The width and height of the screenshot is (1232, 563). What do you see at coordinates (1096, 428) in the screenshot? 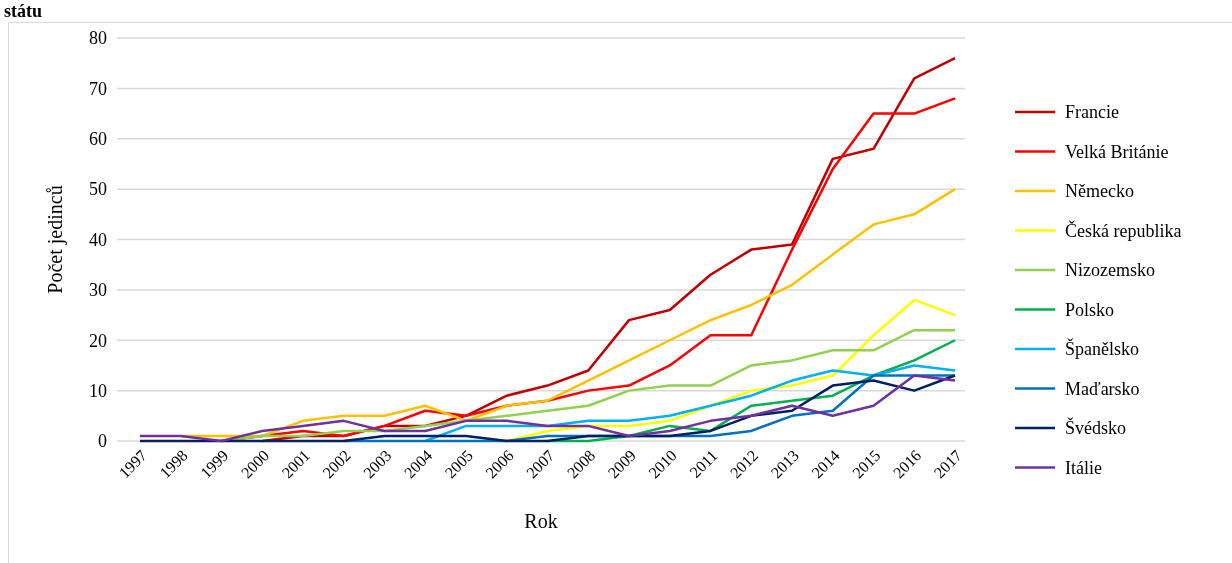
I see `legend-label: Švédsko` at bounding box center [1096, 428].